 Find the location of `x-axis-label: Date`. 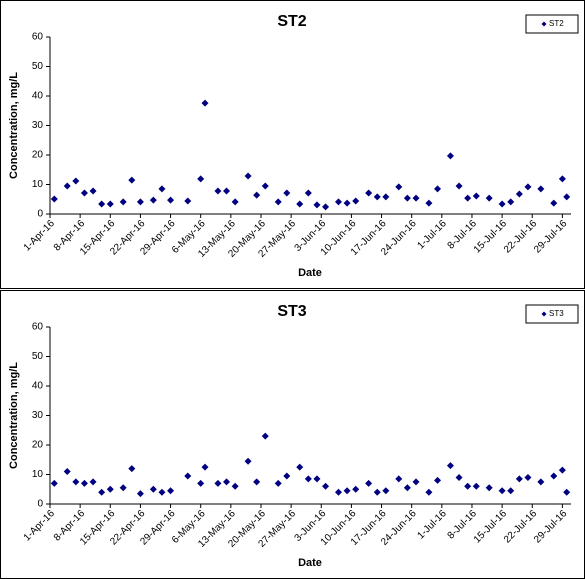

x-axis-label: Date is located at coordinates (310, 563).